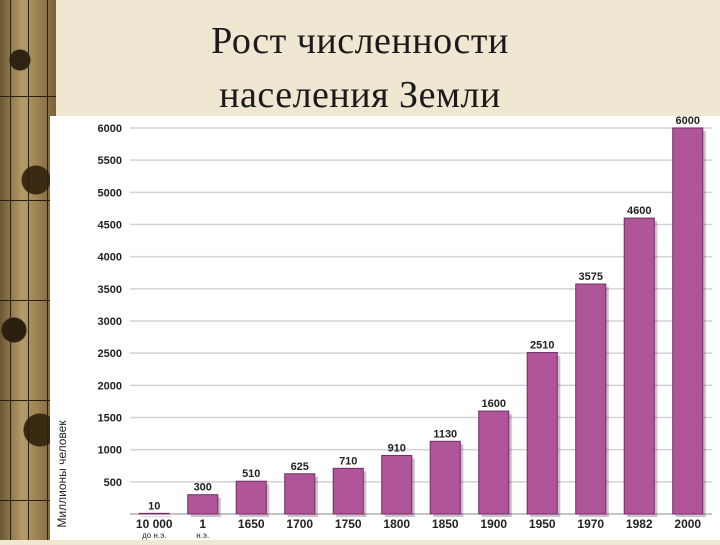 The image size is (720, 545). I want to click on x-tick-label: 1, so click(202, 524).